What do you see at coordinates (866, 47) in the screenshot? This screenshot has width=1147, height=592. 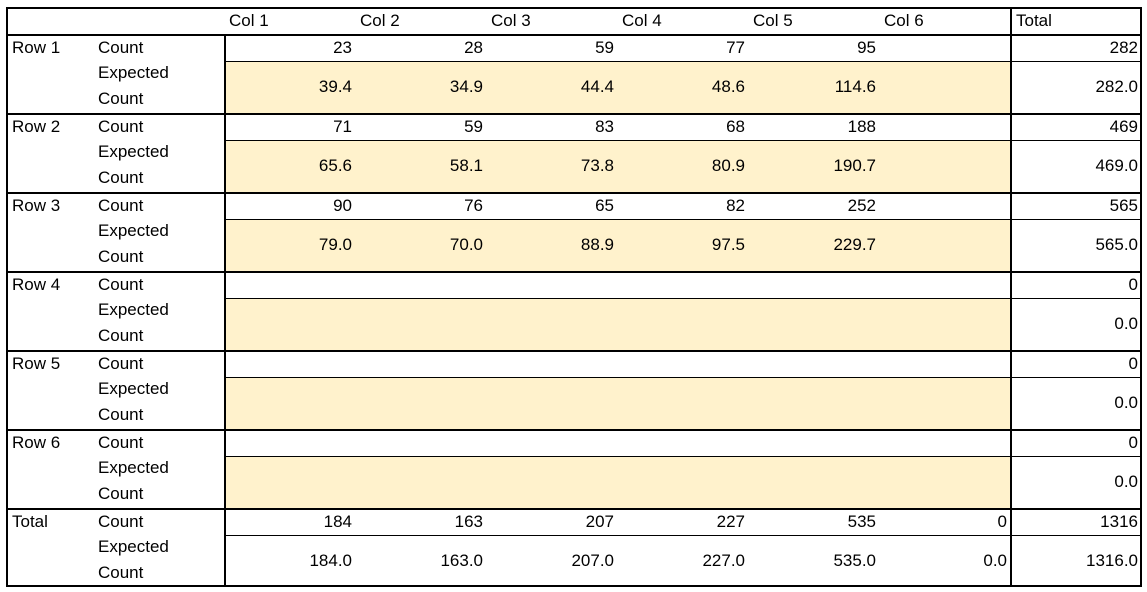 I see `count-cell: 95` at bounding box center [866, 47].